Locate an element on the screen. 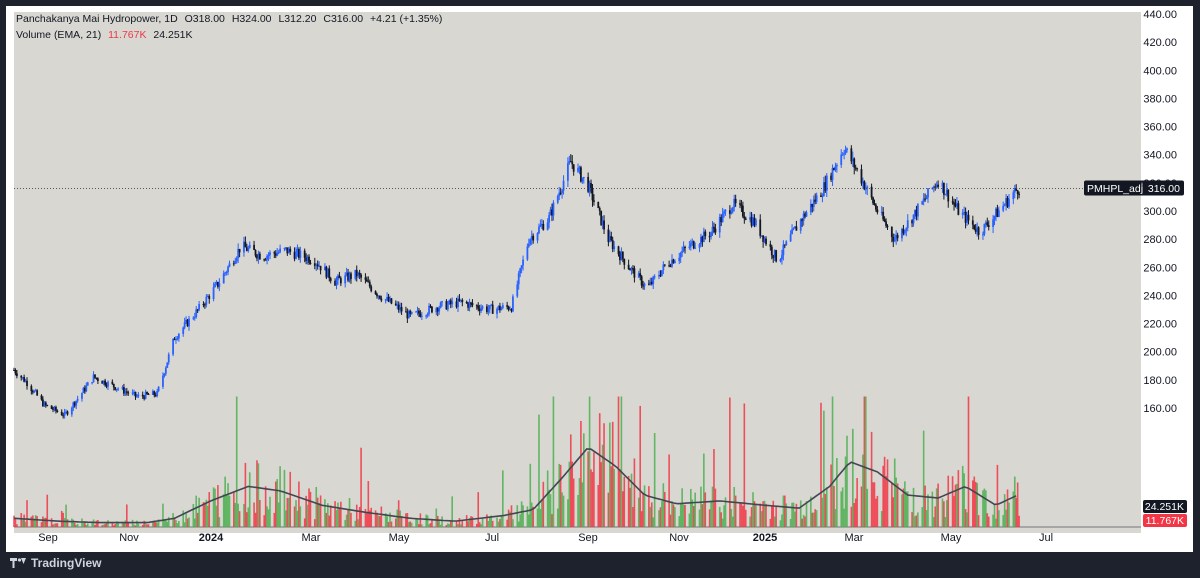 This screenshot has width=1200, height=578. x-tick-label: Nov is located at coordinates (129, 538).